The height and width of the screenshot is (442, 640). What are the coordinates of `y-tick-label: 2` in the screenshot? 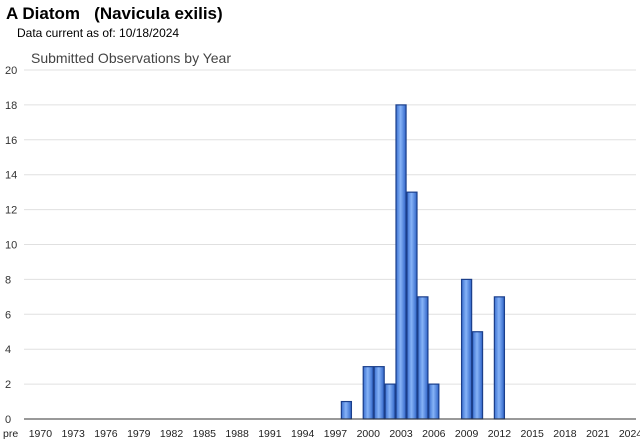 It's located at (8, 385).